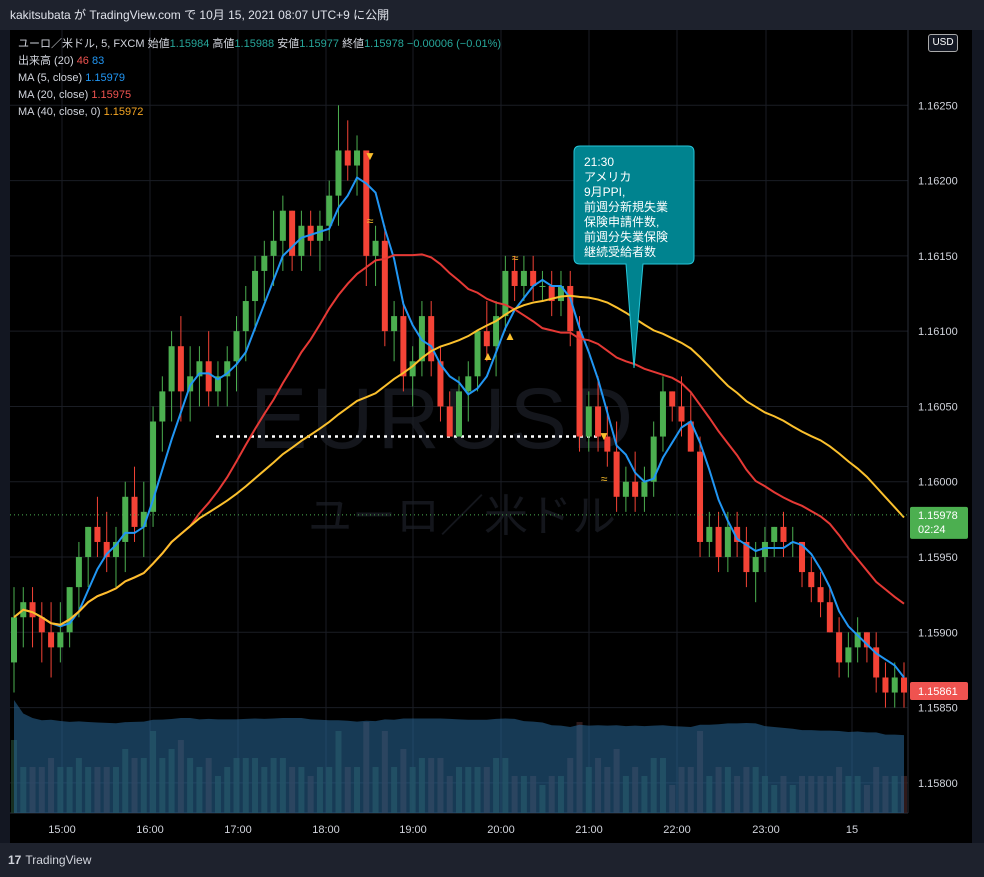  I want to click on legend-ma20: MA (20, close) 1.15975, so click(259, 95).